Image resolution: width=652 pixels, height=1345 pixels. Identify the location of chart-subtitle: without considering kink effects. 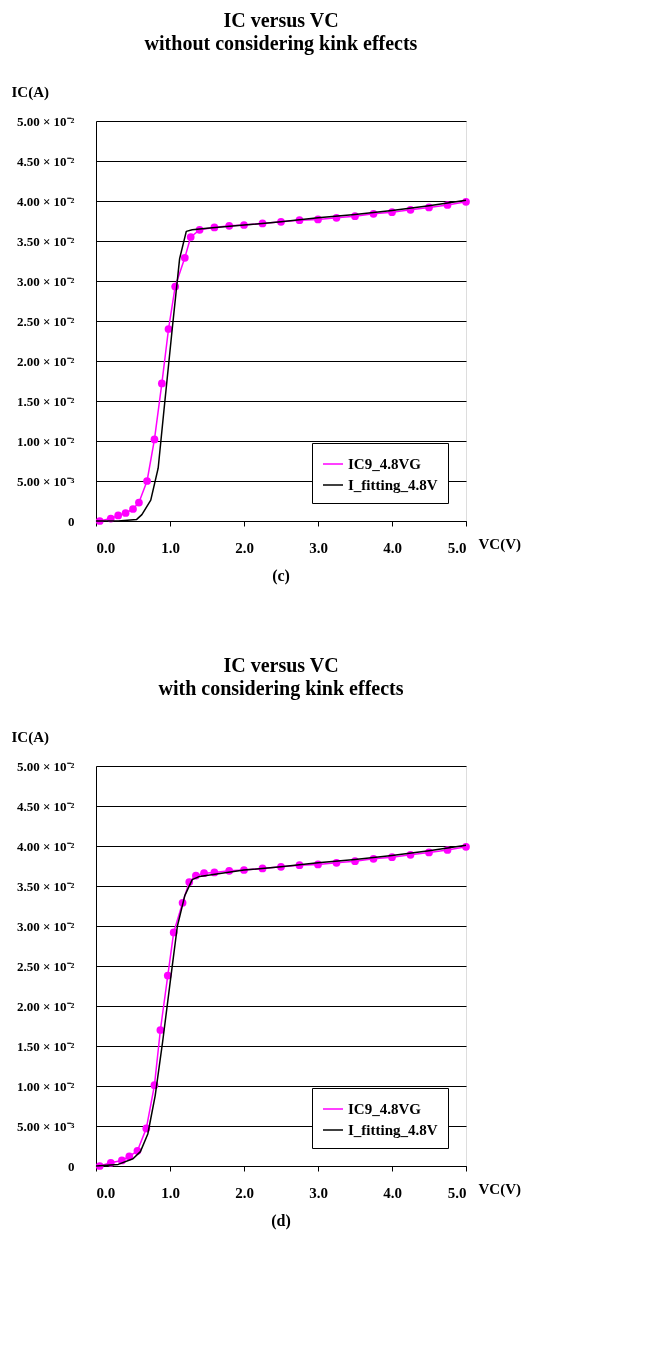
(281, 43).